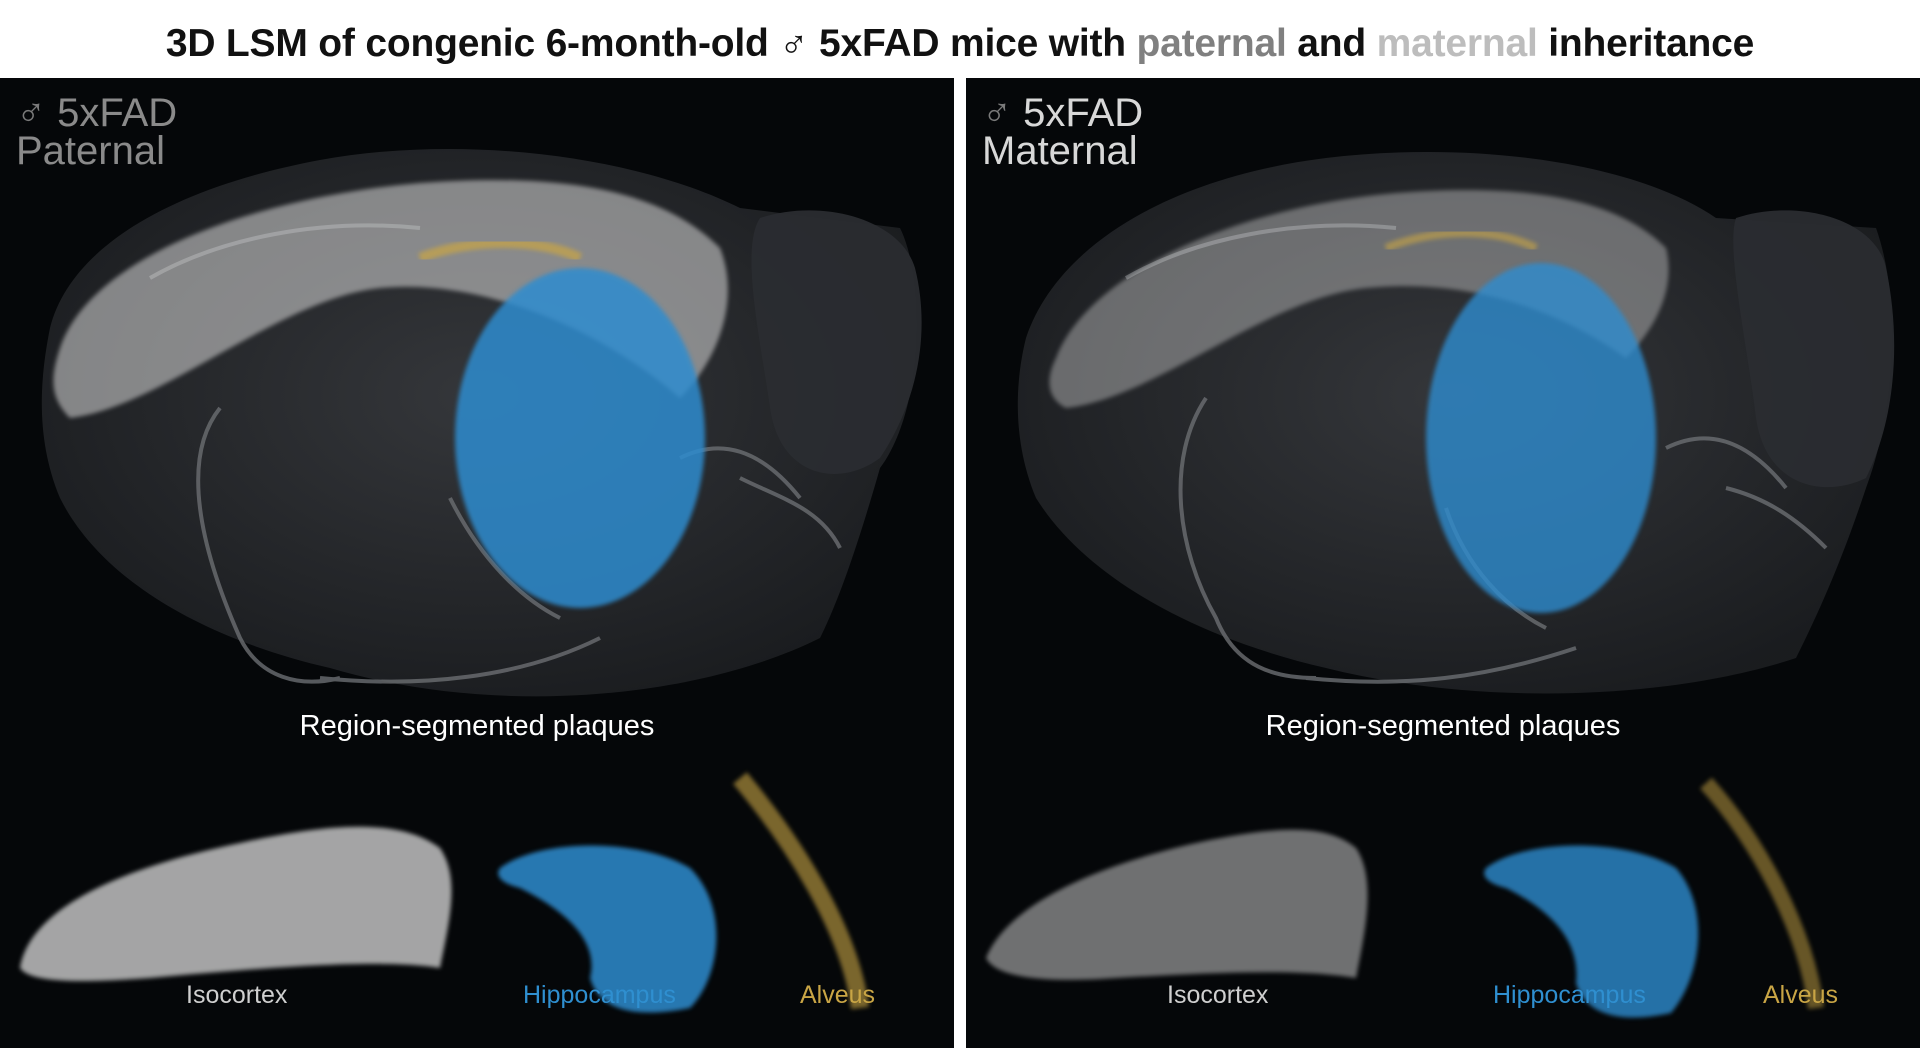 The image size is (1920, 1064). Describe the element at coordinates (1211, 43) in the screenshot. I see `title-paternal-word: paternal` at that location.